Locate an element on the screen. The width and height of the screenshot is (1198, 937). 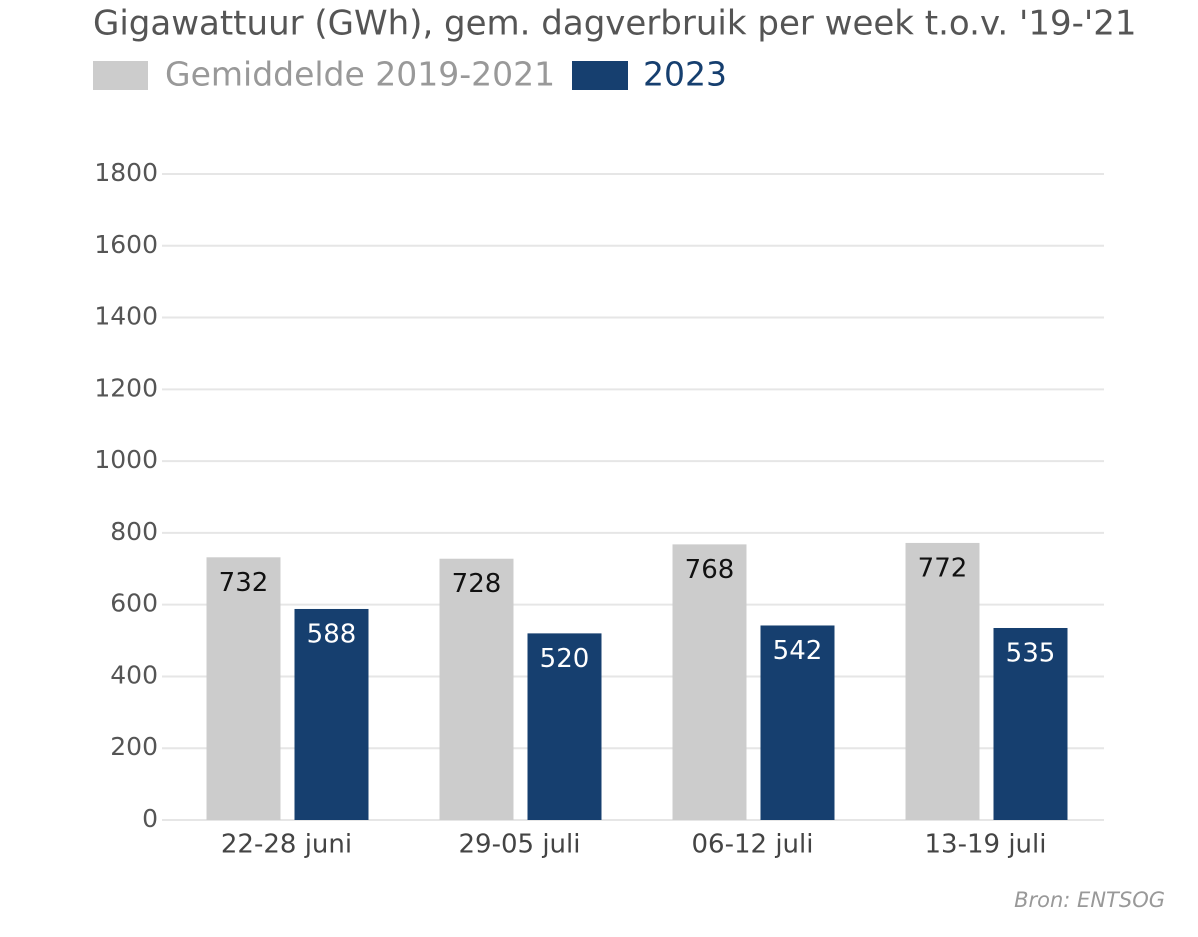
y-tick-label: 1800 is located at coordinates (126, 172).